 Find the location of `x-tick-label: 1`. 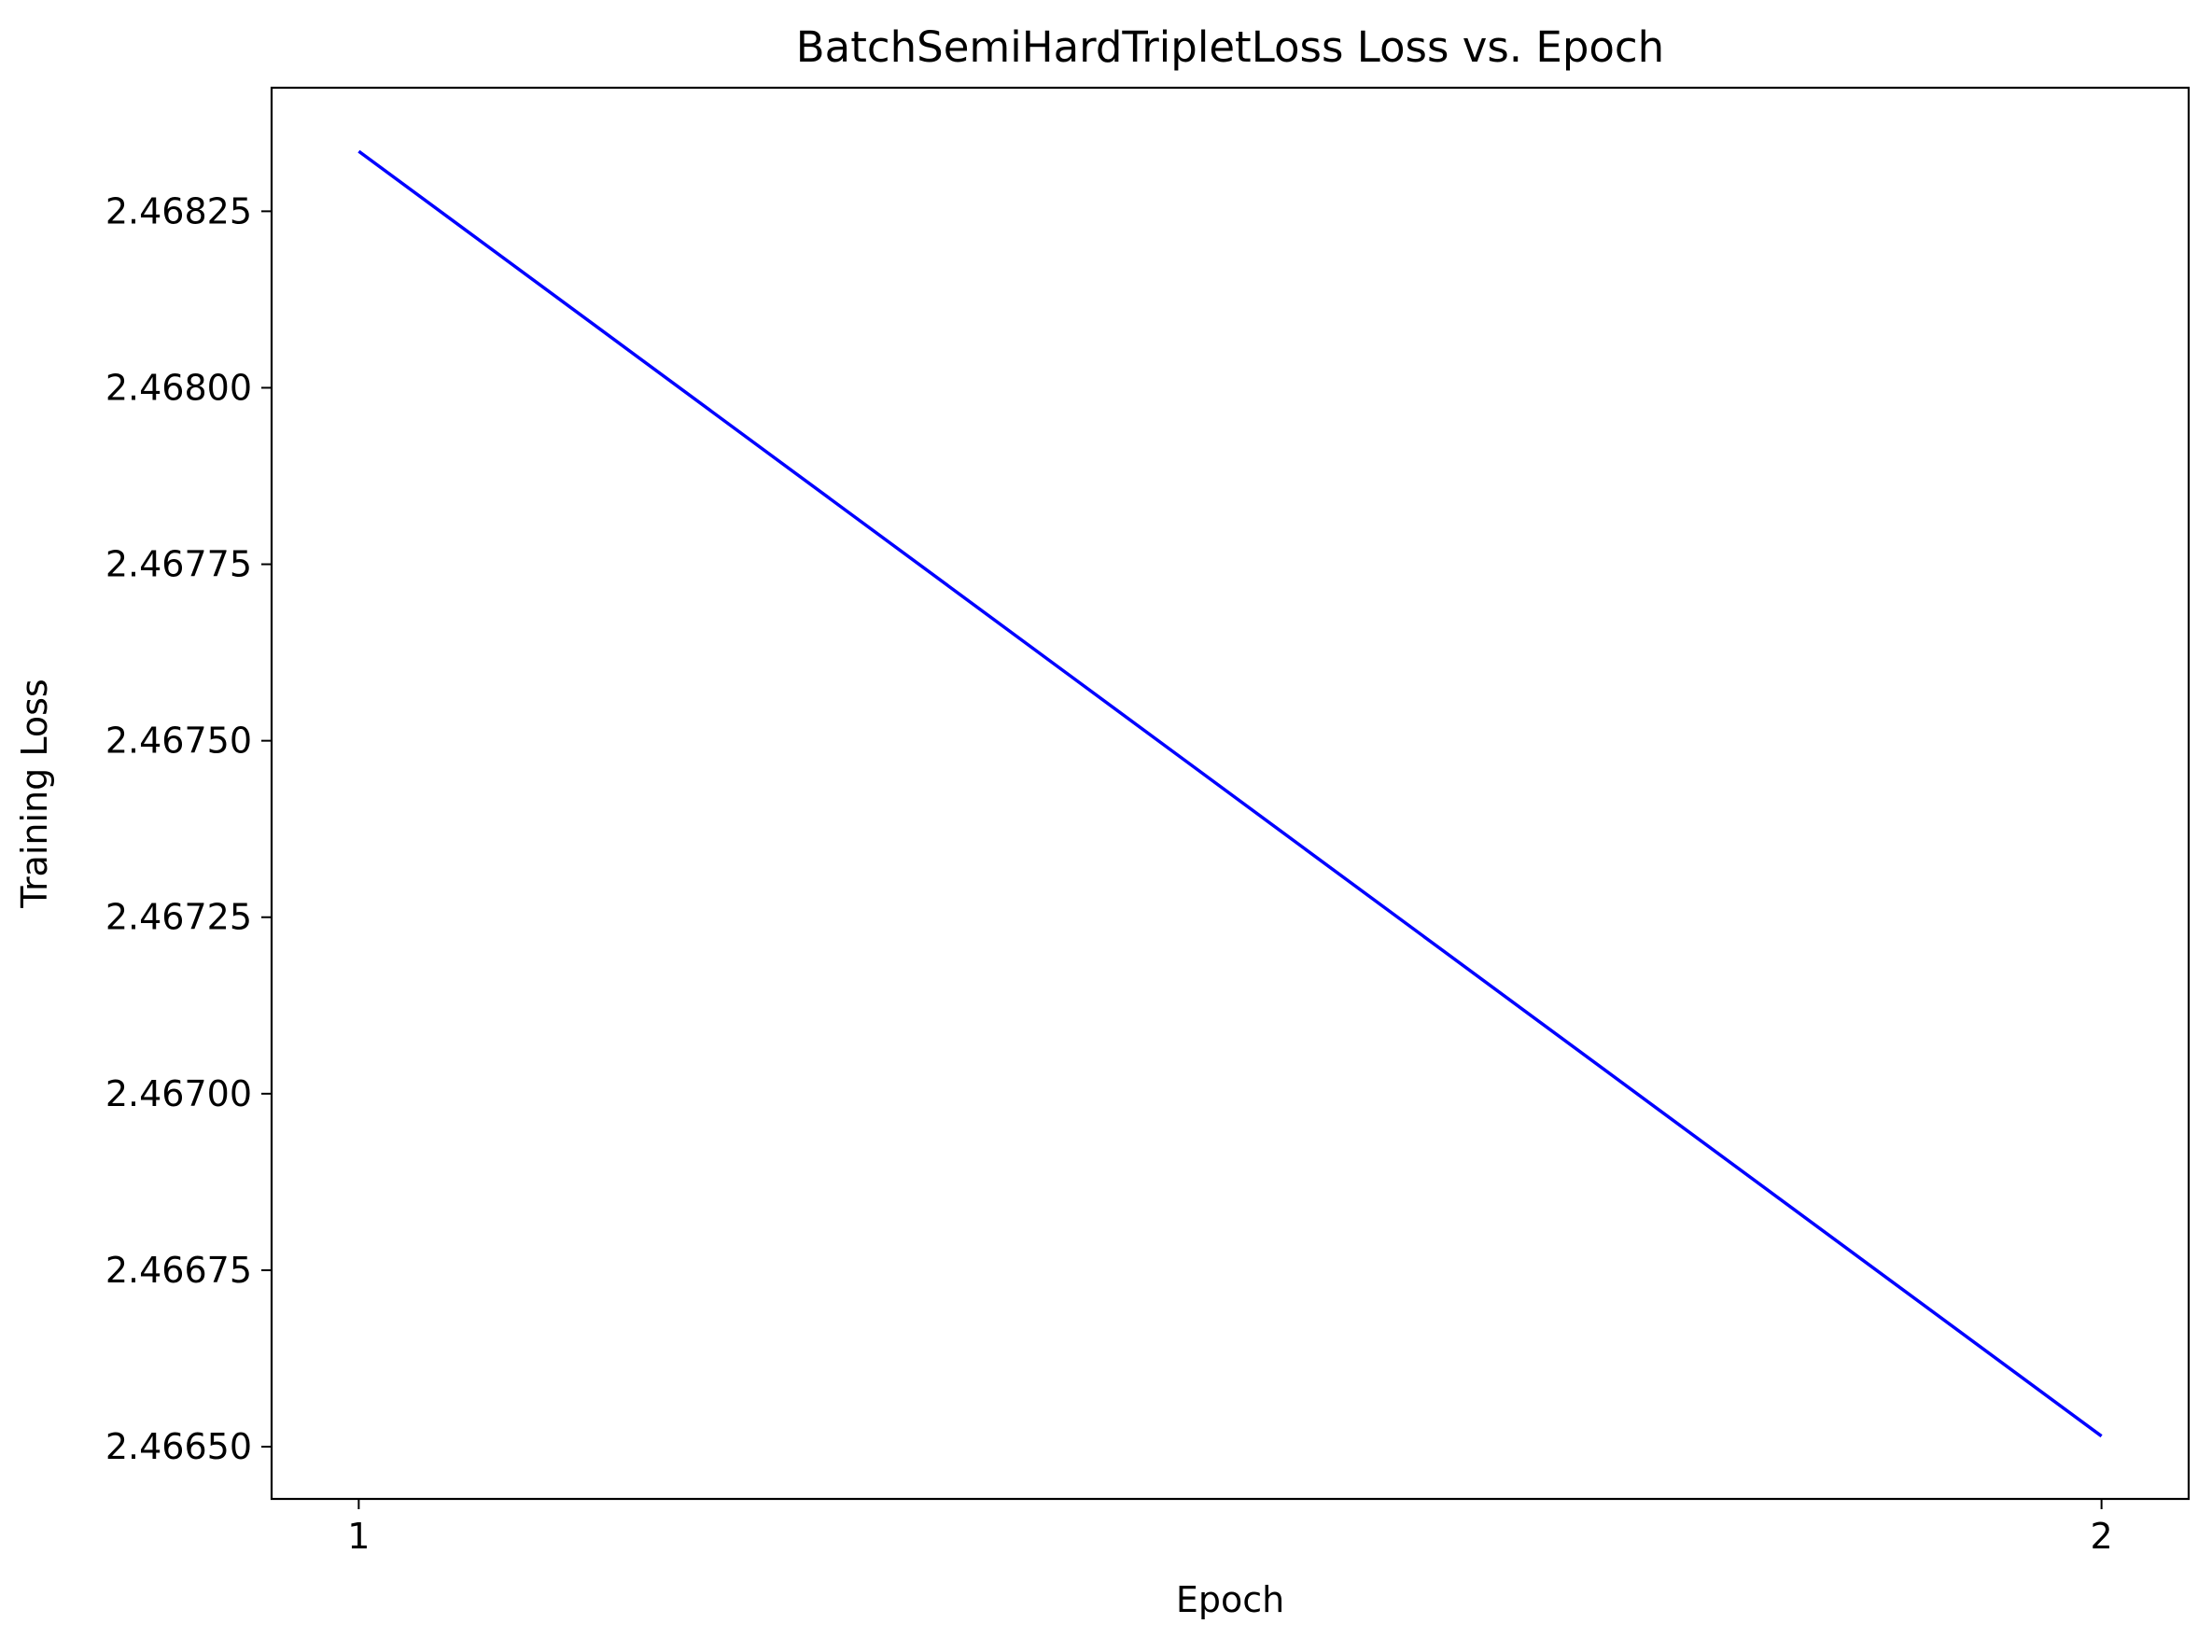

x-tick-label: 1 is located at coordinates (358, 1536).